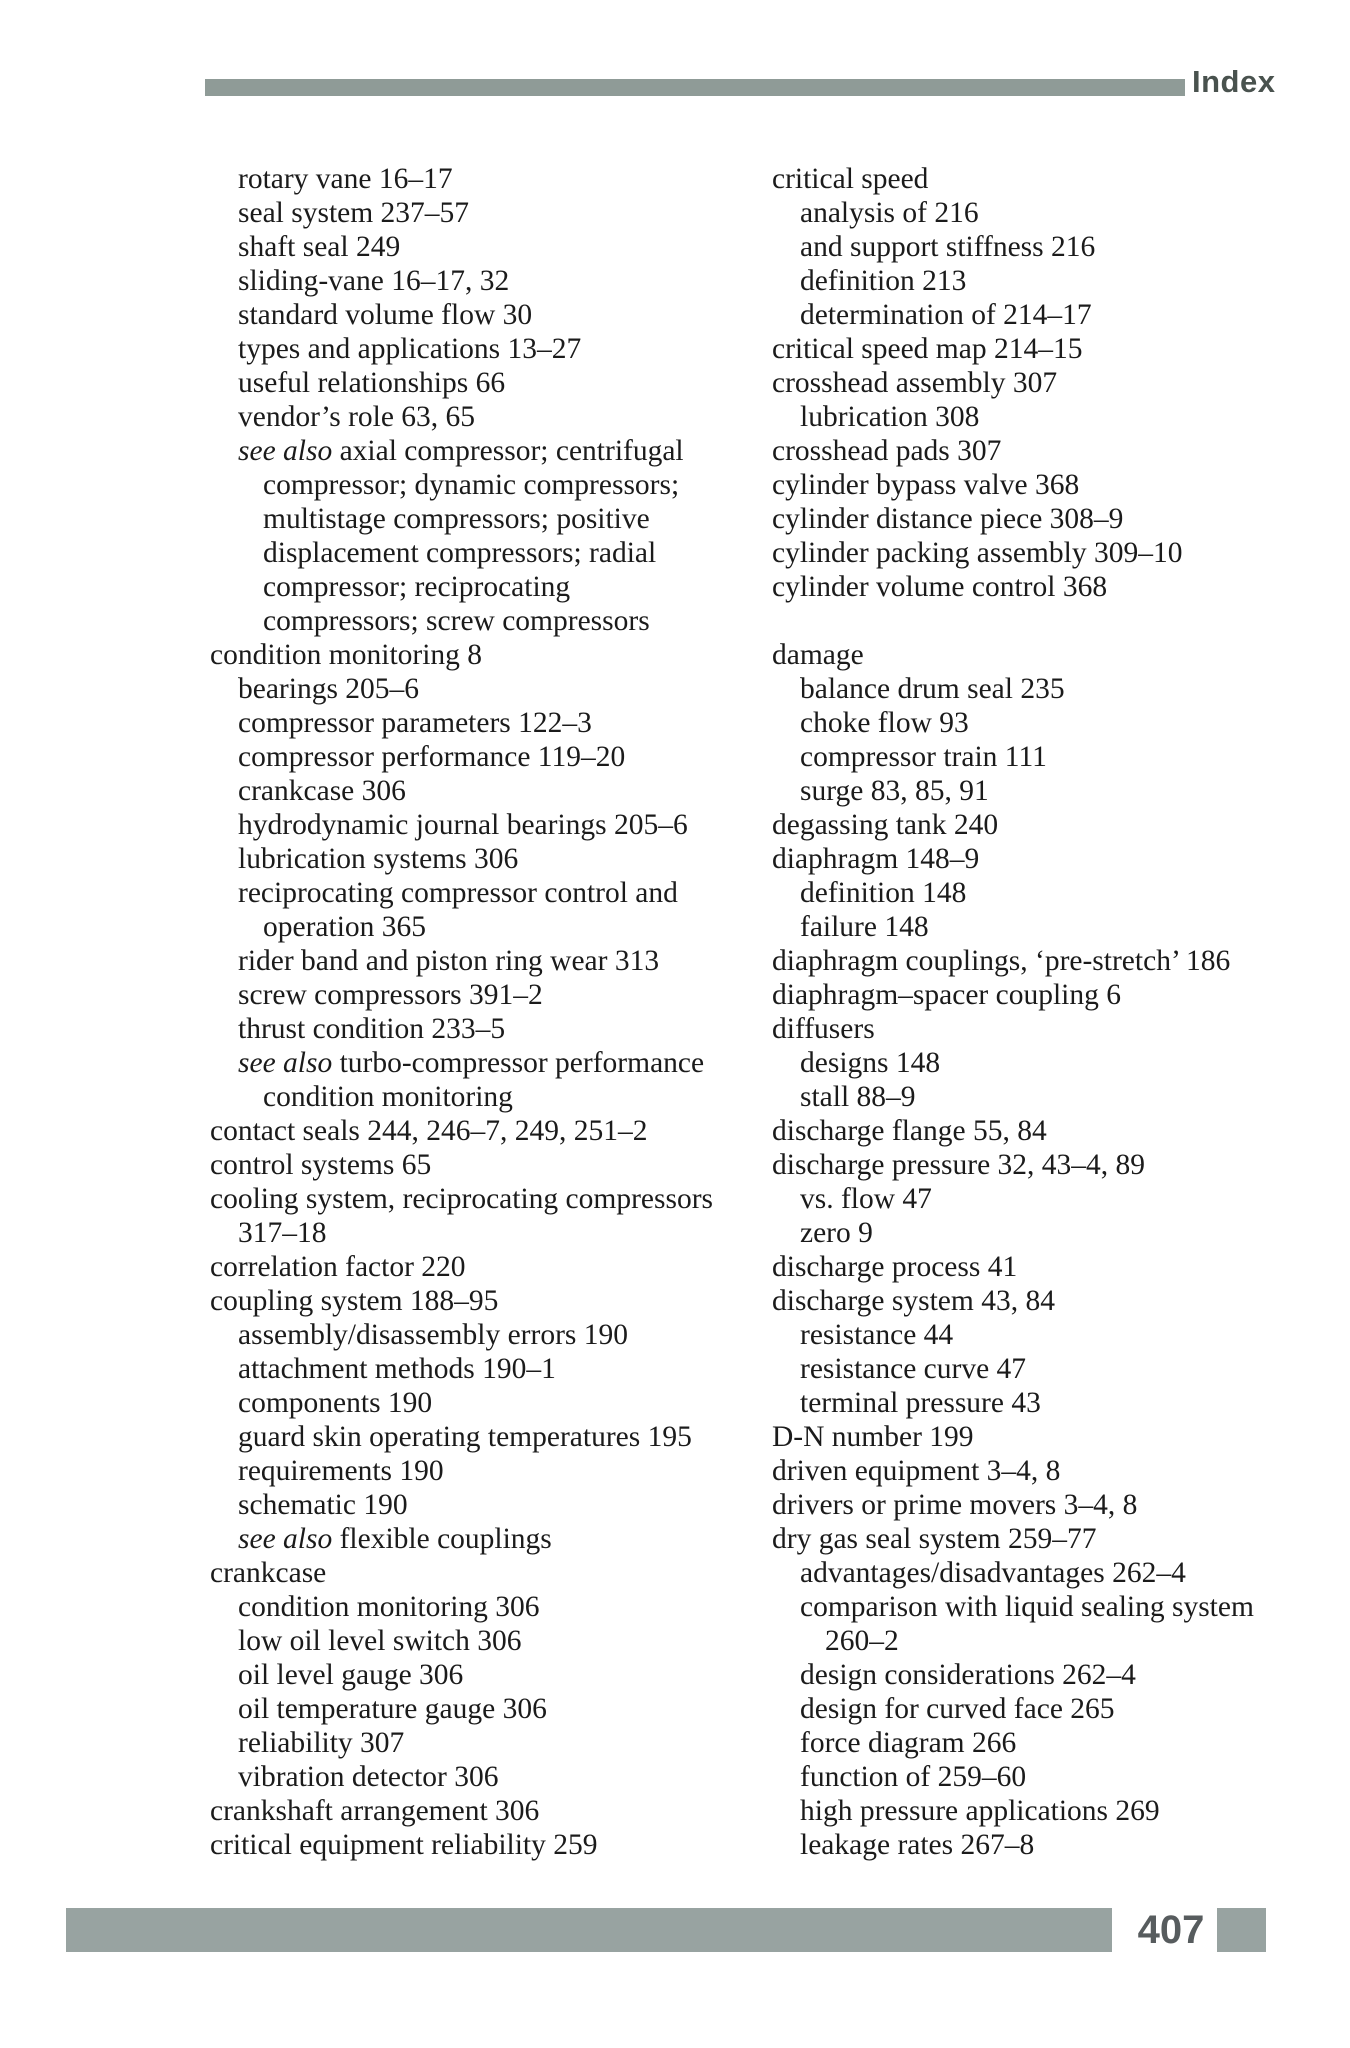 The height and width of the screenshot is (2048, 1350). Describe the element at coordinates (1052, 1845) in the screenshot. I see `index-entry: leakage rates 267–8` at that location.